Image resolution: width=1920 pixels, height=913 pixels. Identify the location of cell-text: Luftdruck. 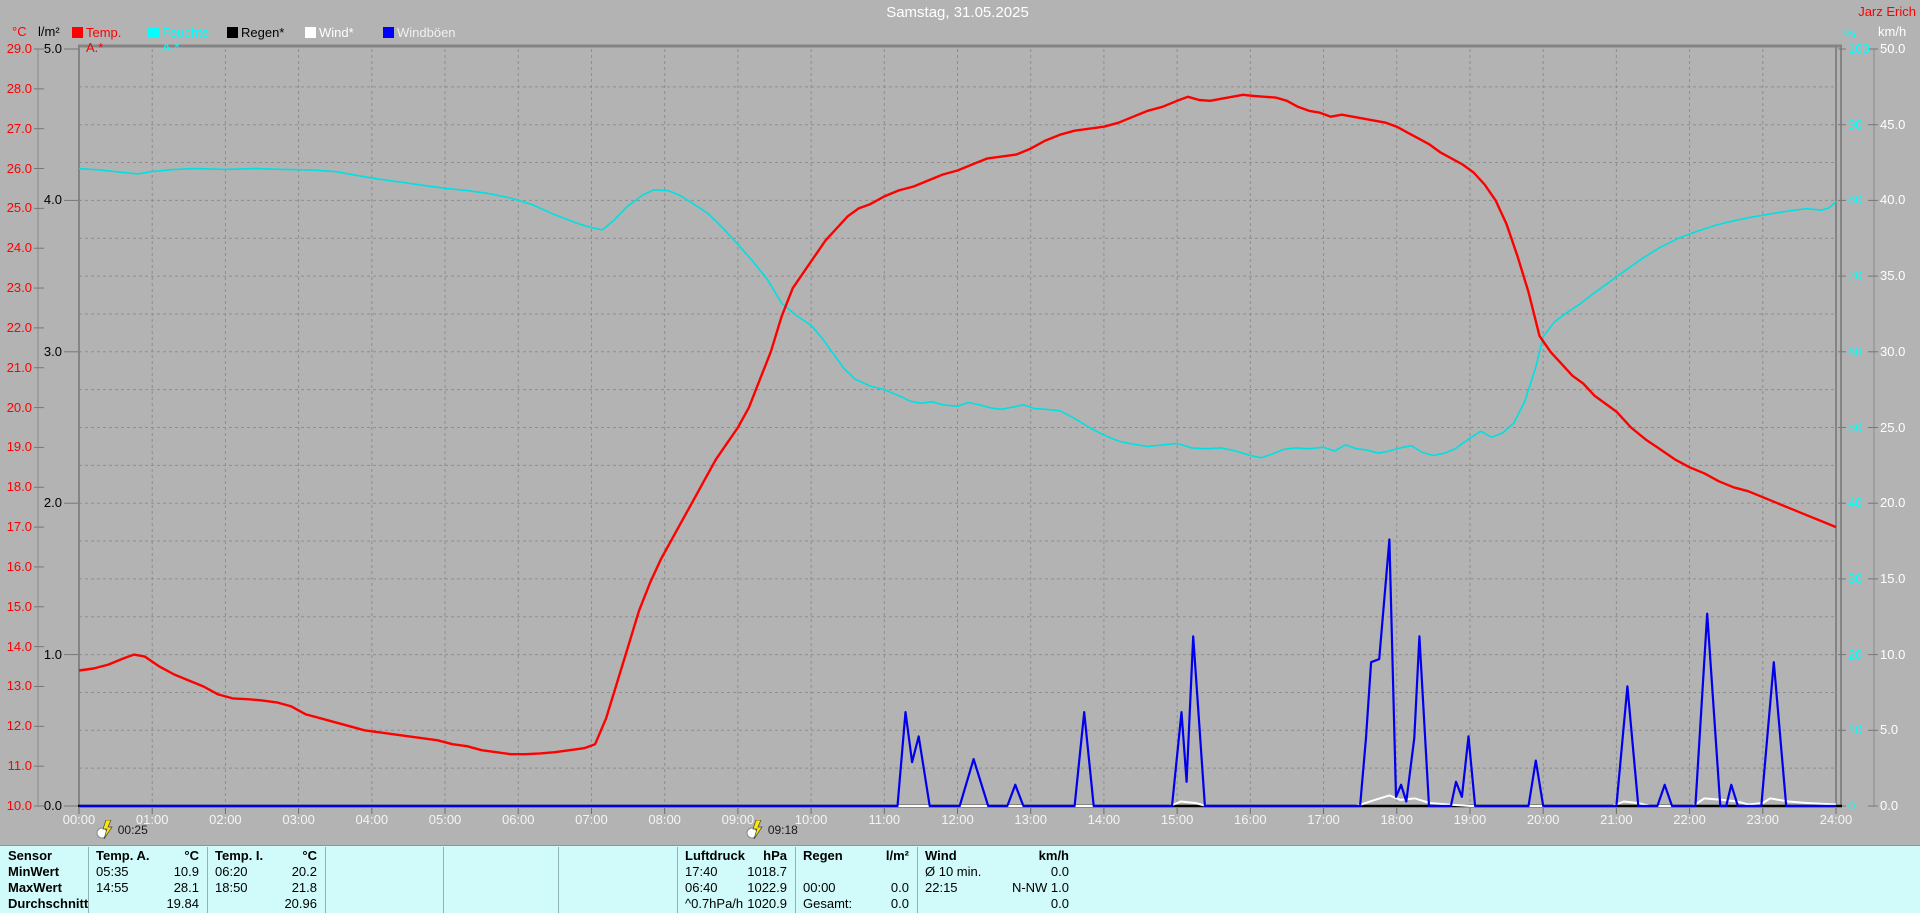
(715, 855).